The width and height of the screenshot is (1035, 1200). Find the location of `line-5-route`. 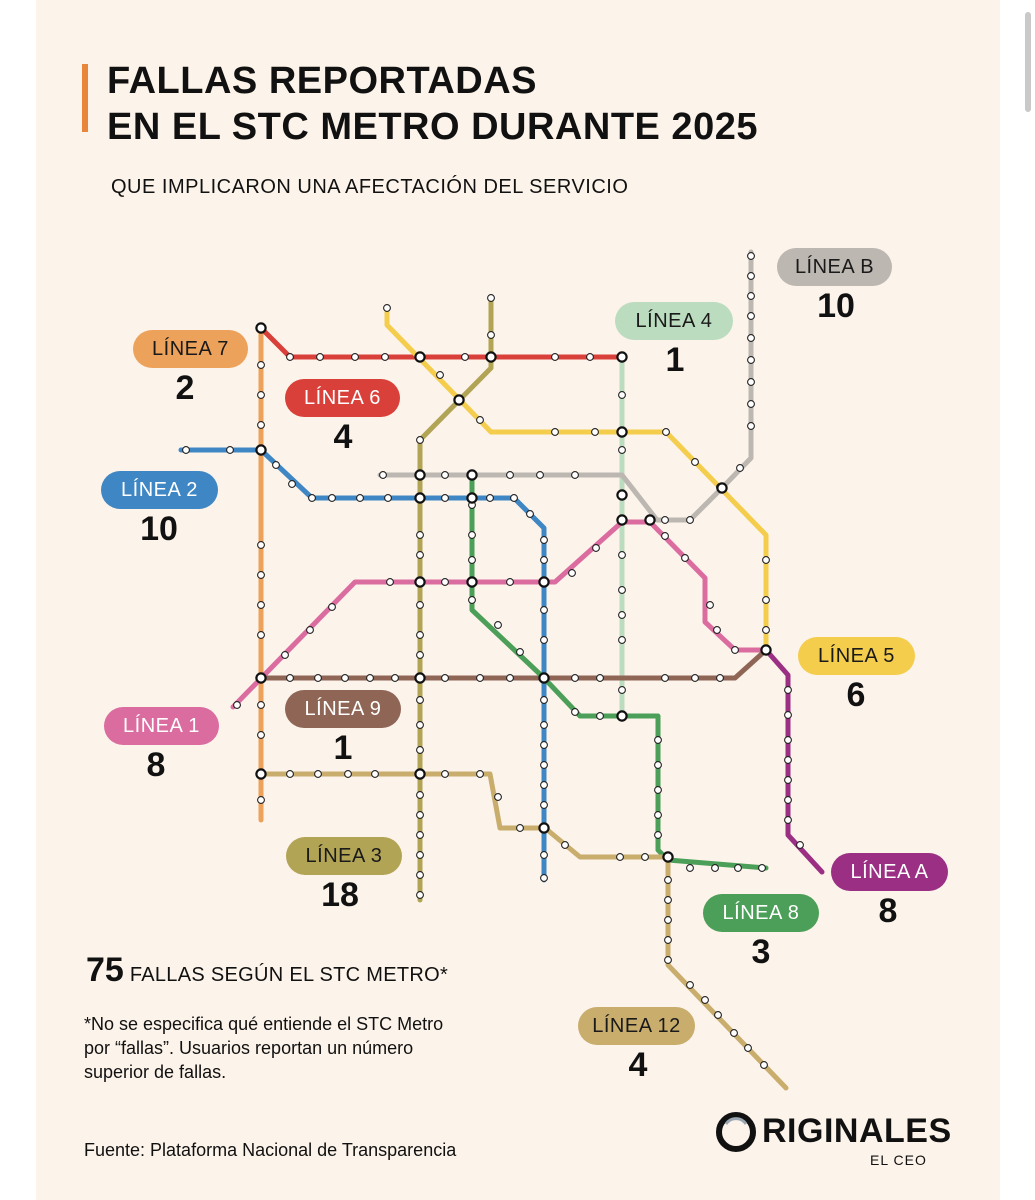

line-5-route is located at coordinates (576, 479).